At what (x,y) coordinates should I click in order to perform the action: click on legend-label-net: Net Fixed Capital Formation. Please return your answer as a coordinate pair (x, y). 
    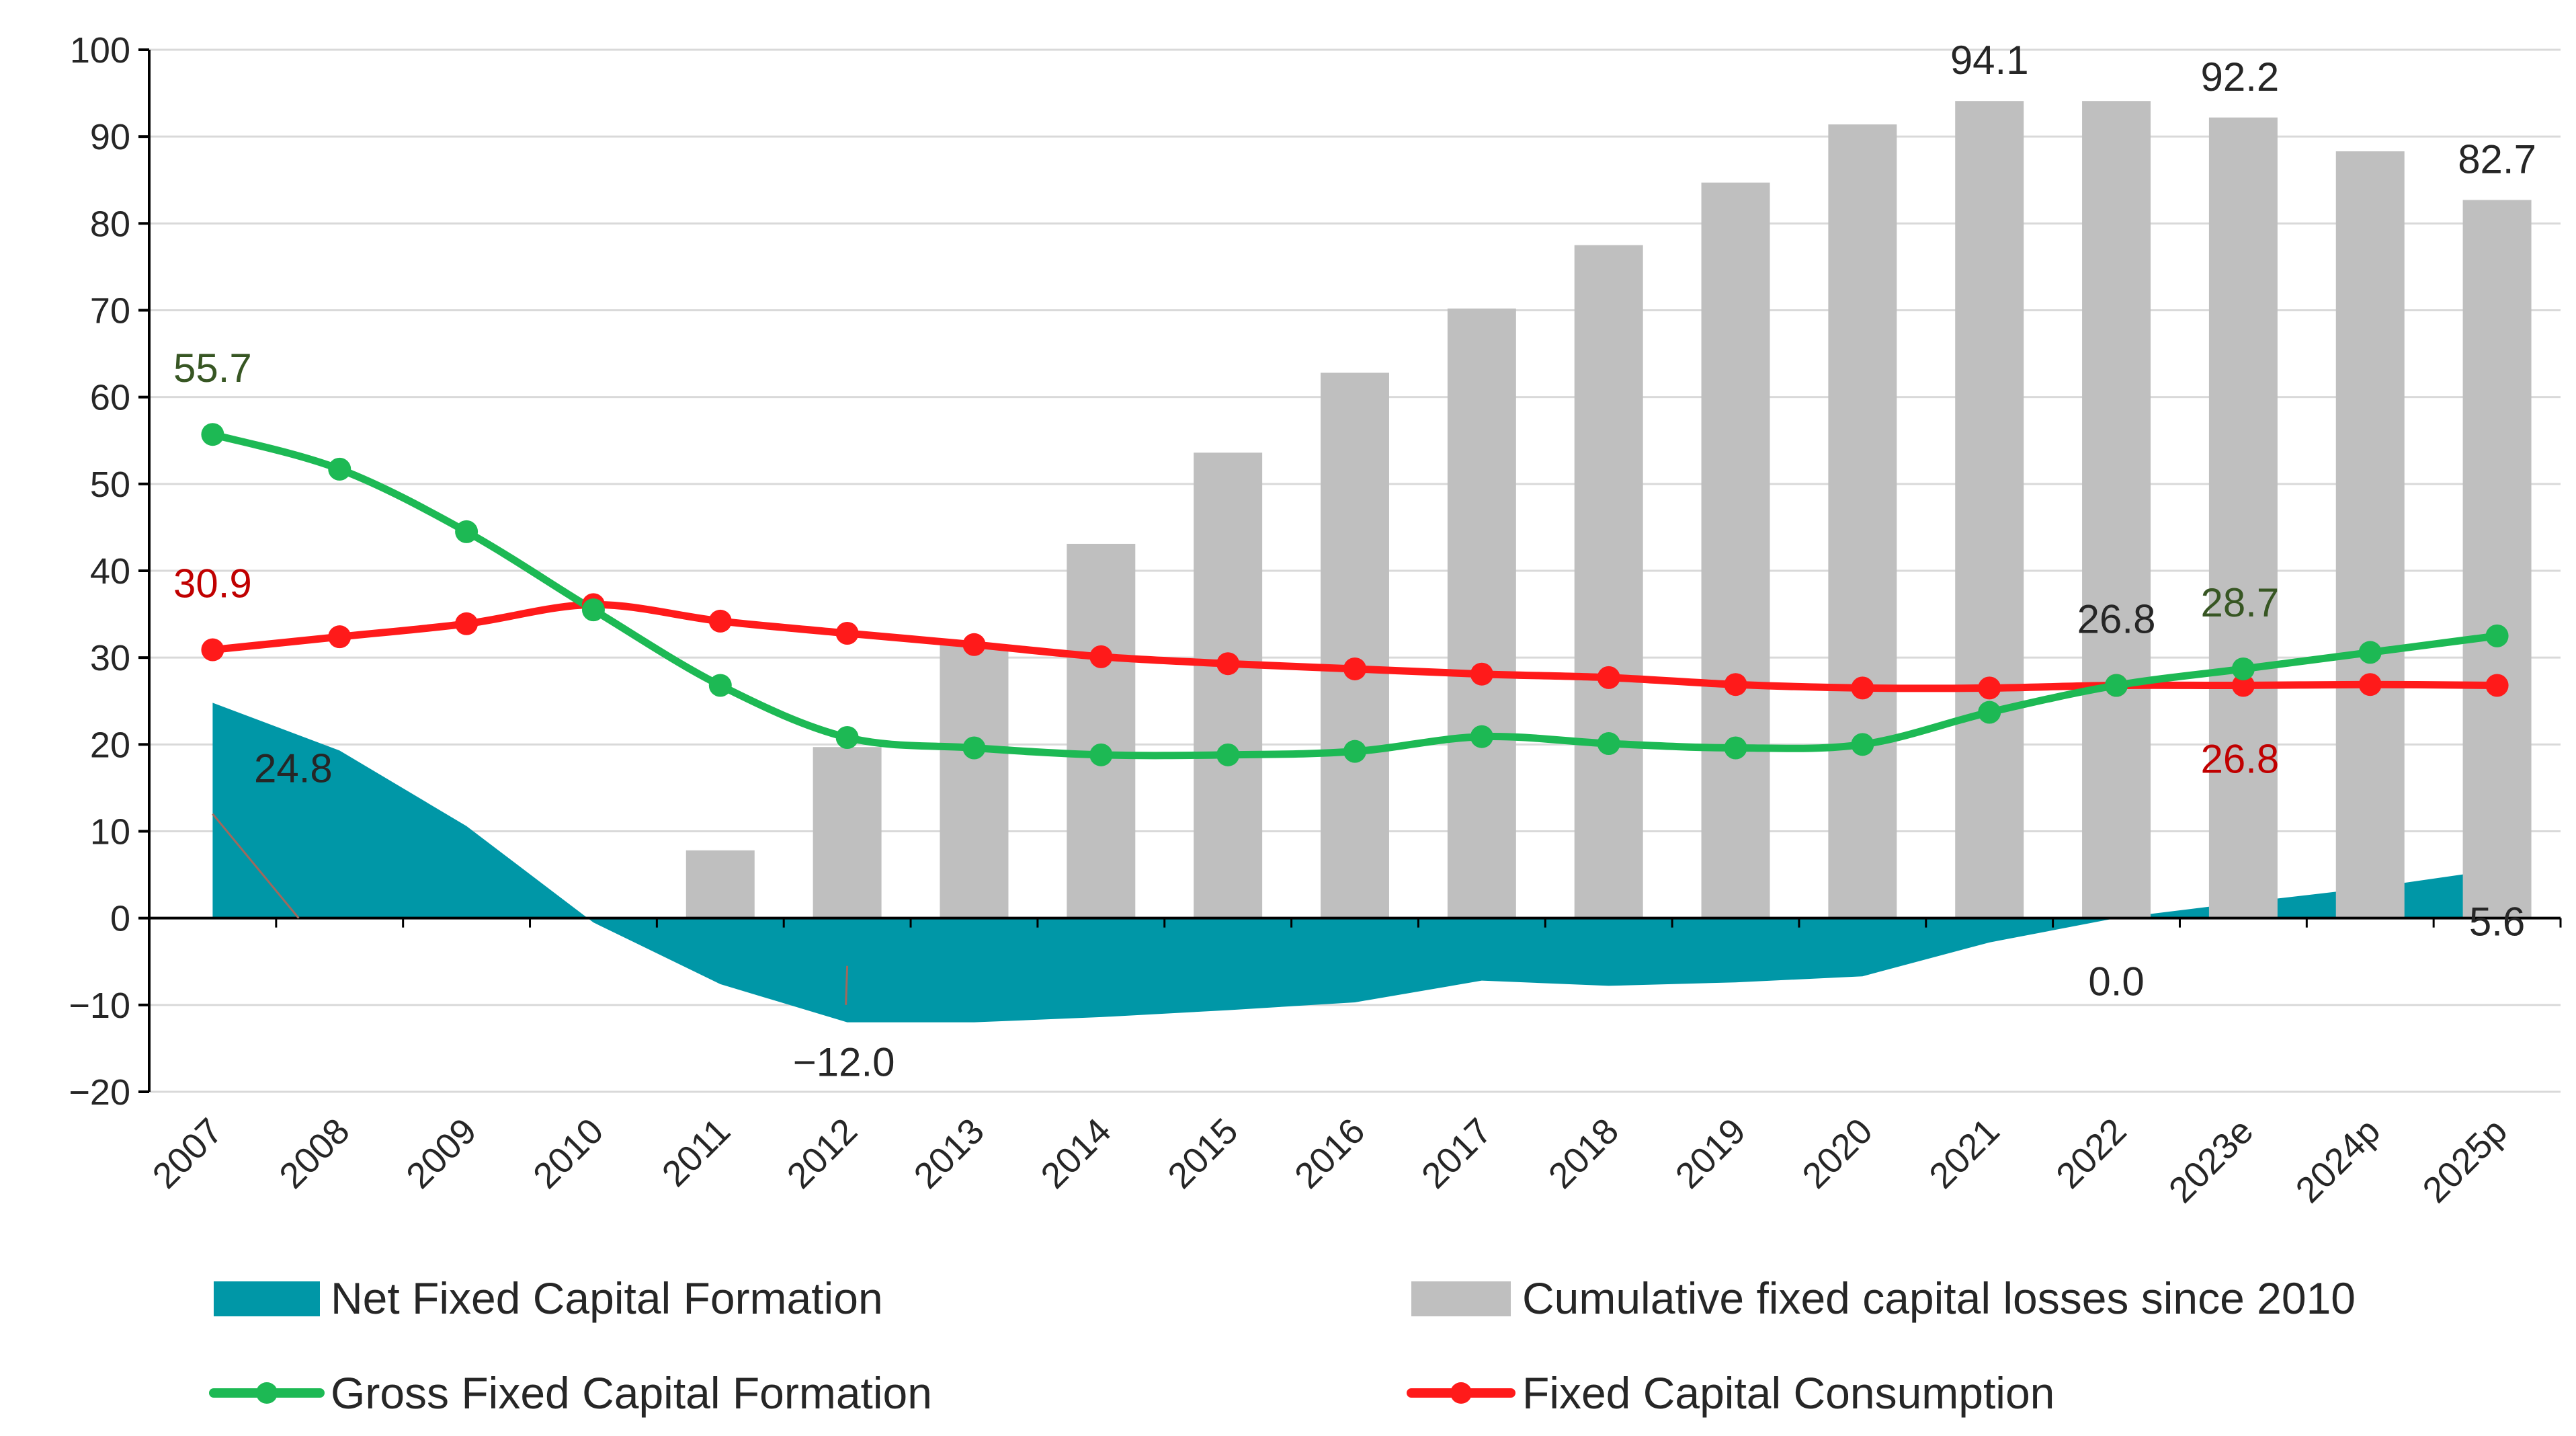
    Looking at the image, I should click on (607, 1298).